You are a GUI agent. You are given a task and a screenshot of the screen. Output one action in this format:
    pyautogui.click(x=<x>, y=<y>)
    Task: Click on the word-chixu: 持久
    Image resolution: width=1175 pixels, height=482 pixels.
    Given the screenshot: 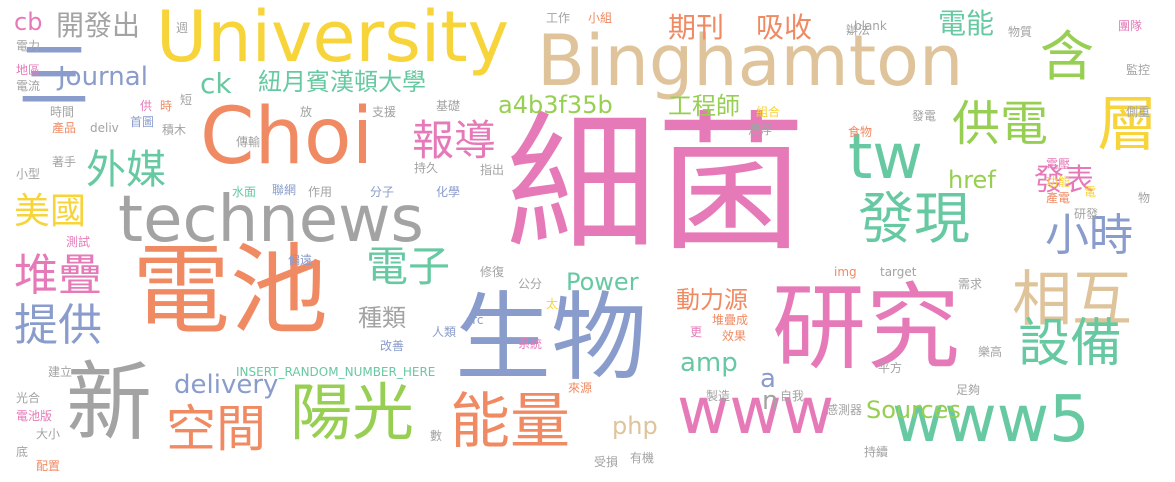 What is the action you would take?
    pyautogui.click(x=426, y=168)
    